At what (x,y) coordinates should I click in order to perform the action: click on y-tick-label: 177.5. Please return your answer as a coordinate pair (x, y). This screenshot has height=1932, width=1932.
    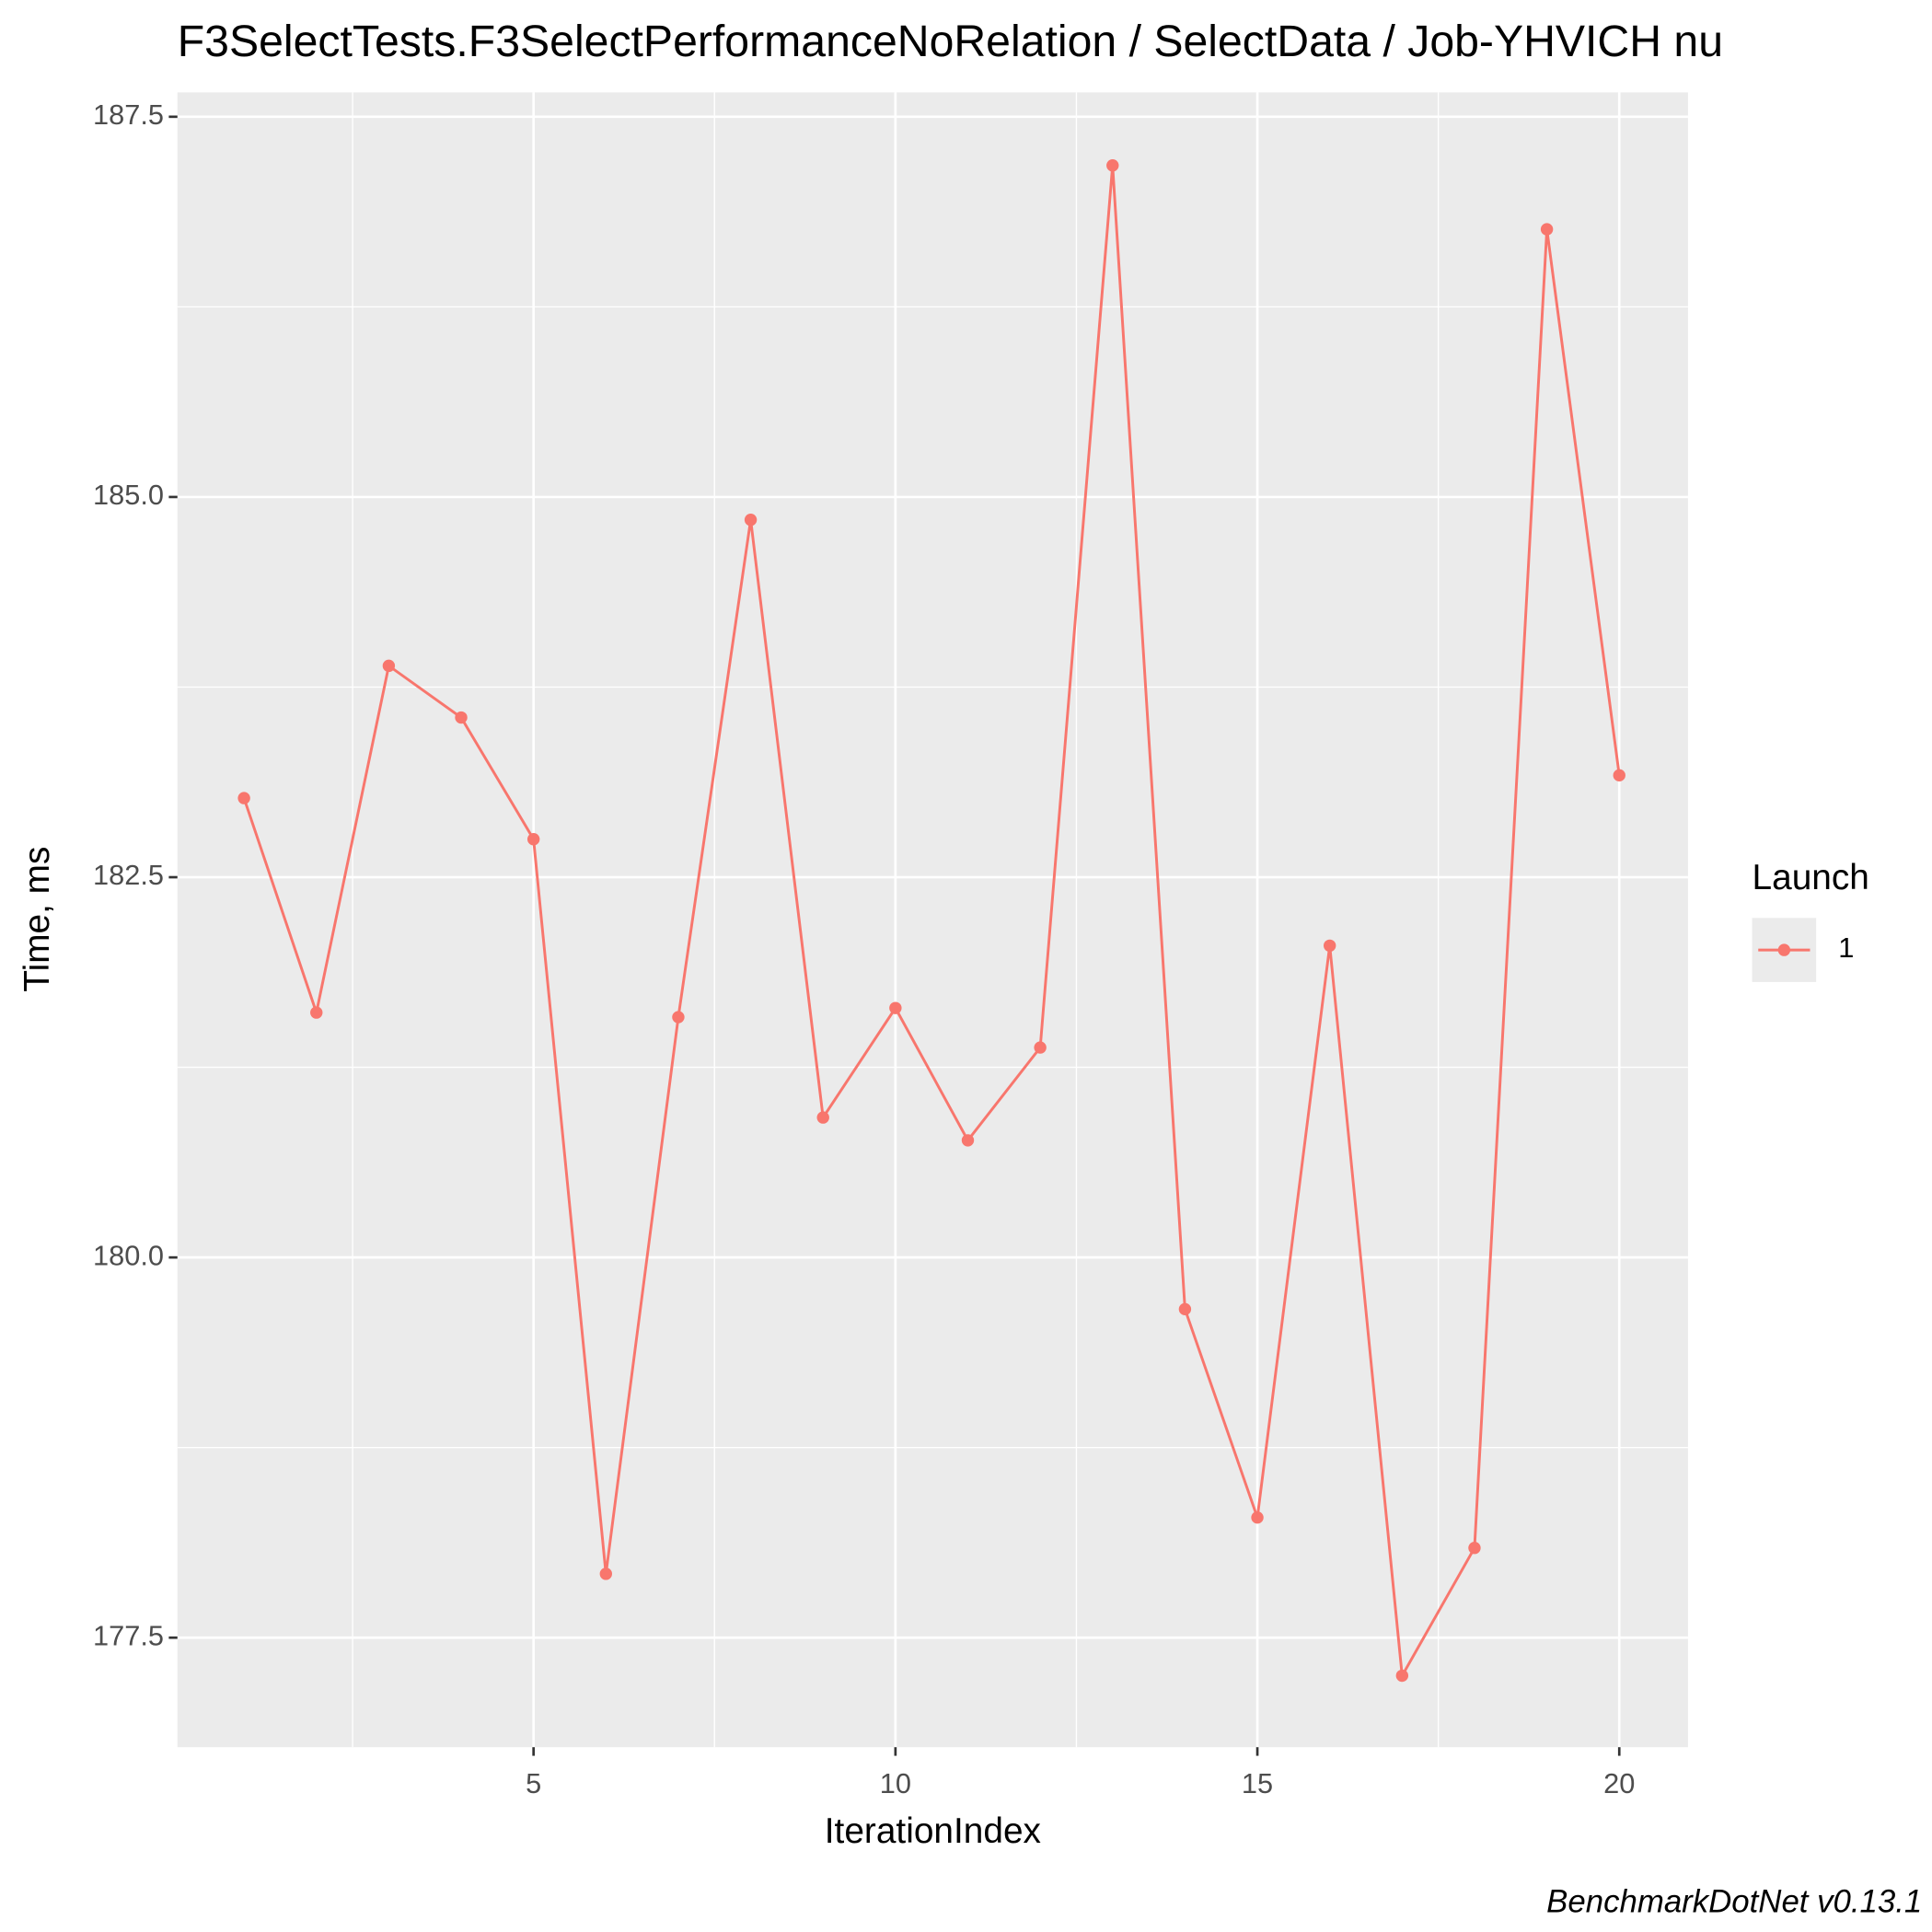
    Looking at the image, I should click on (129, 1635).